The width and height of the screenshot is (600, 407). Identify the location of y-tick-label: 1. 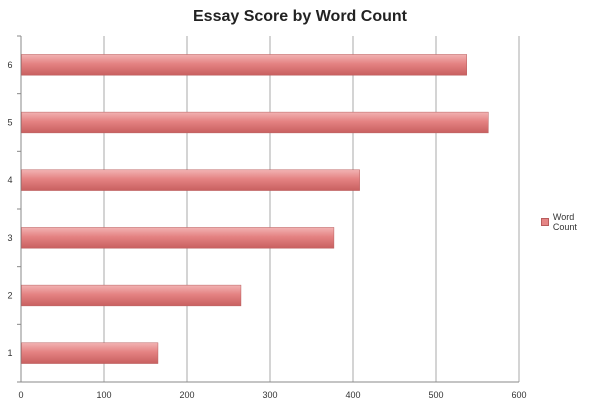
(9, 353).